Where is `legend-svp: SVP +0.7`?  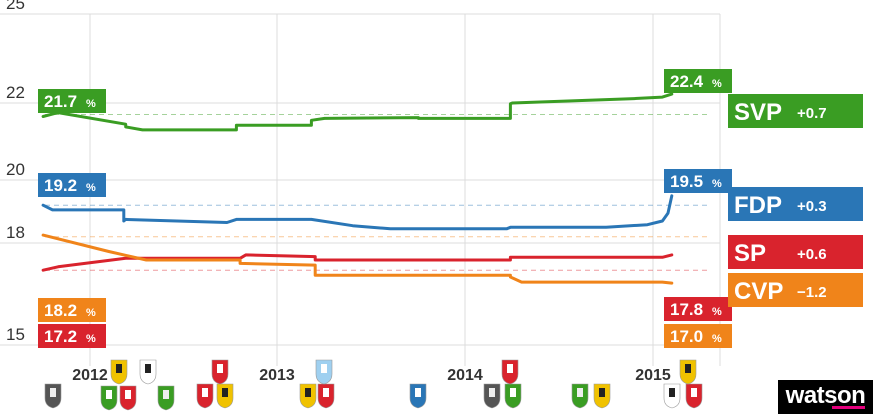
legend-svp: SVP +0.7 is located at coordinates (795, 111).